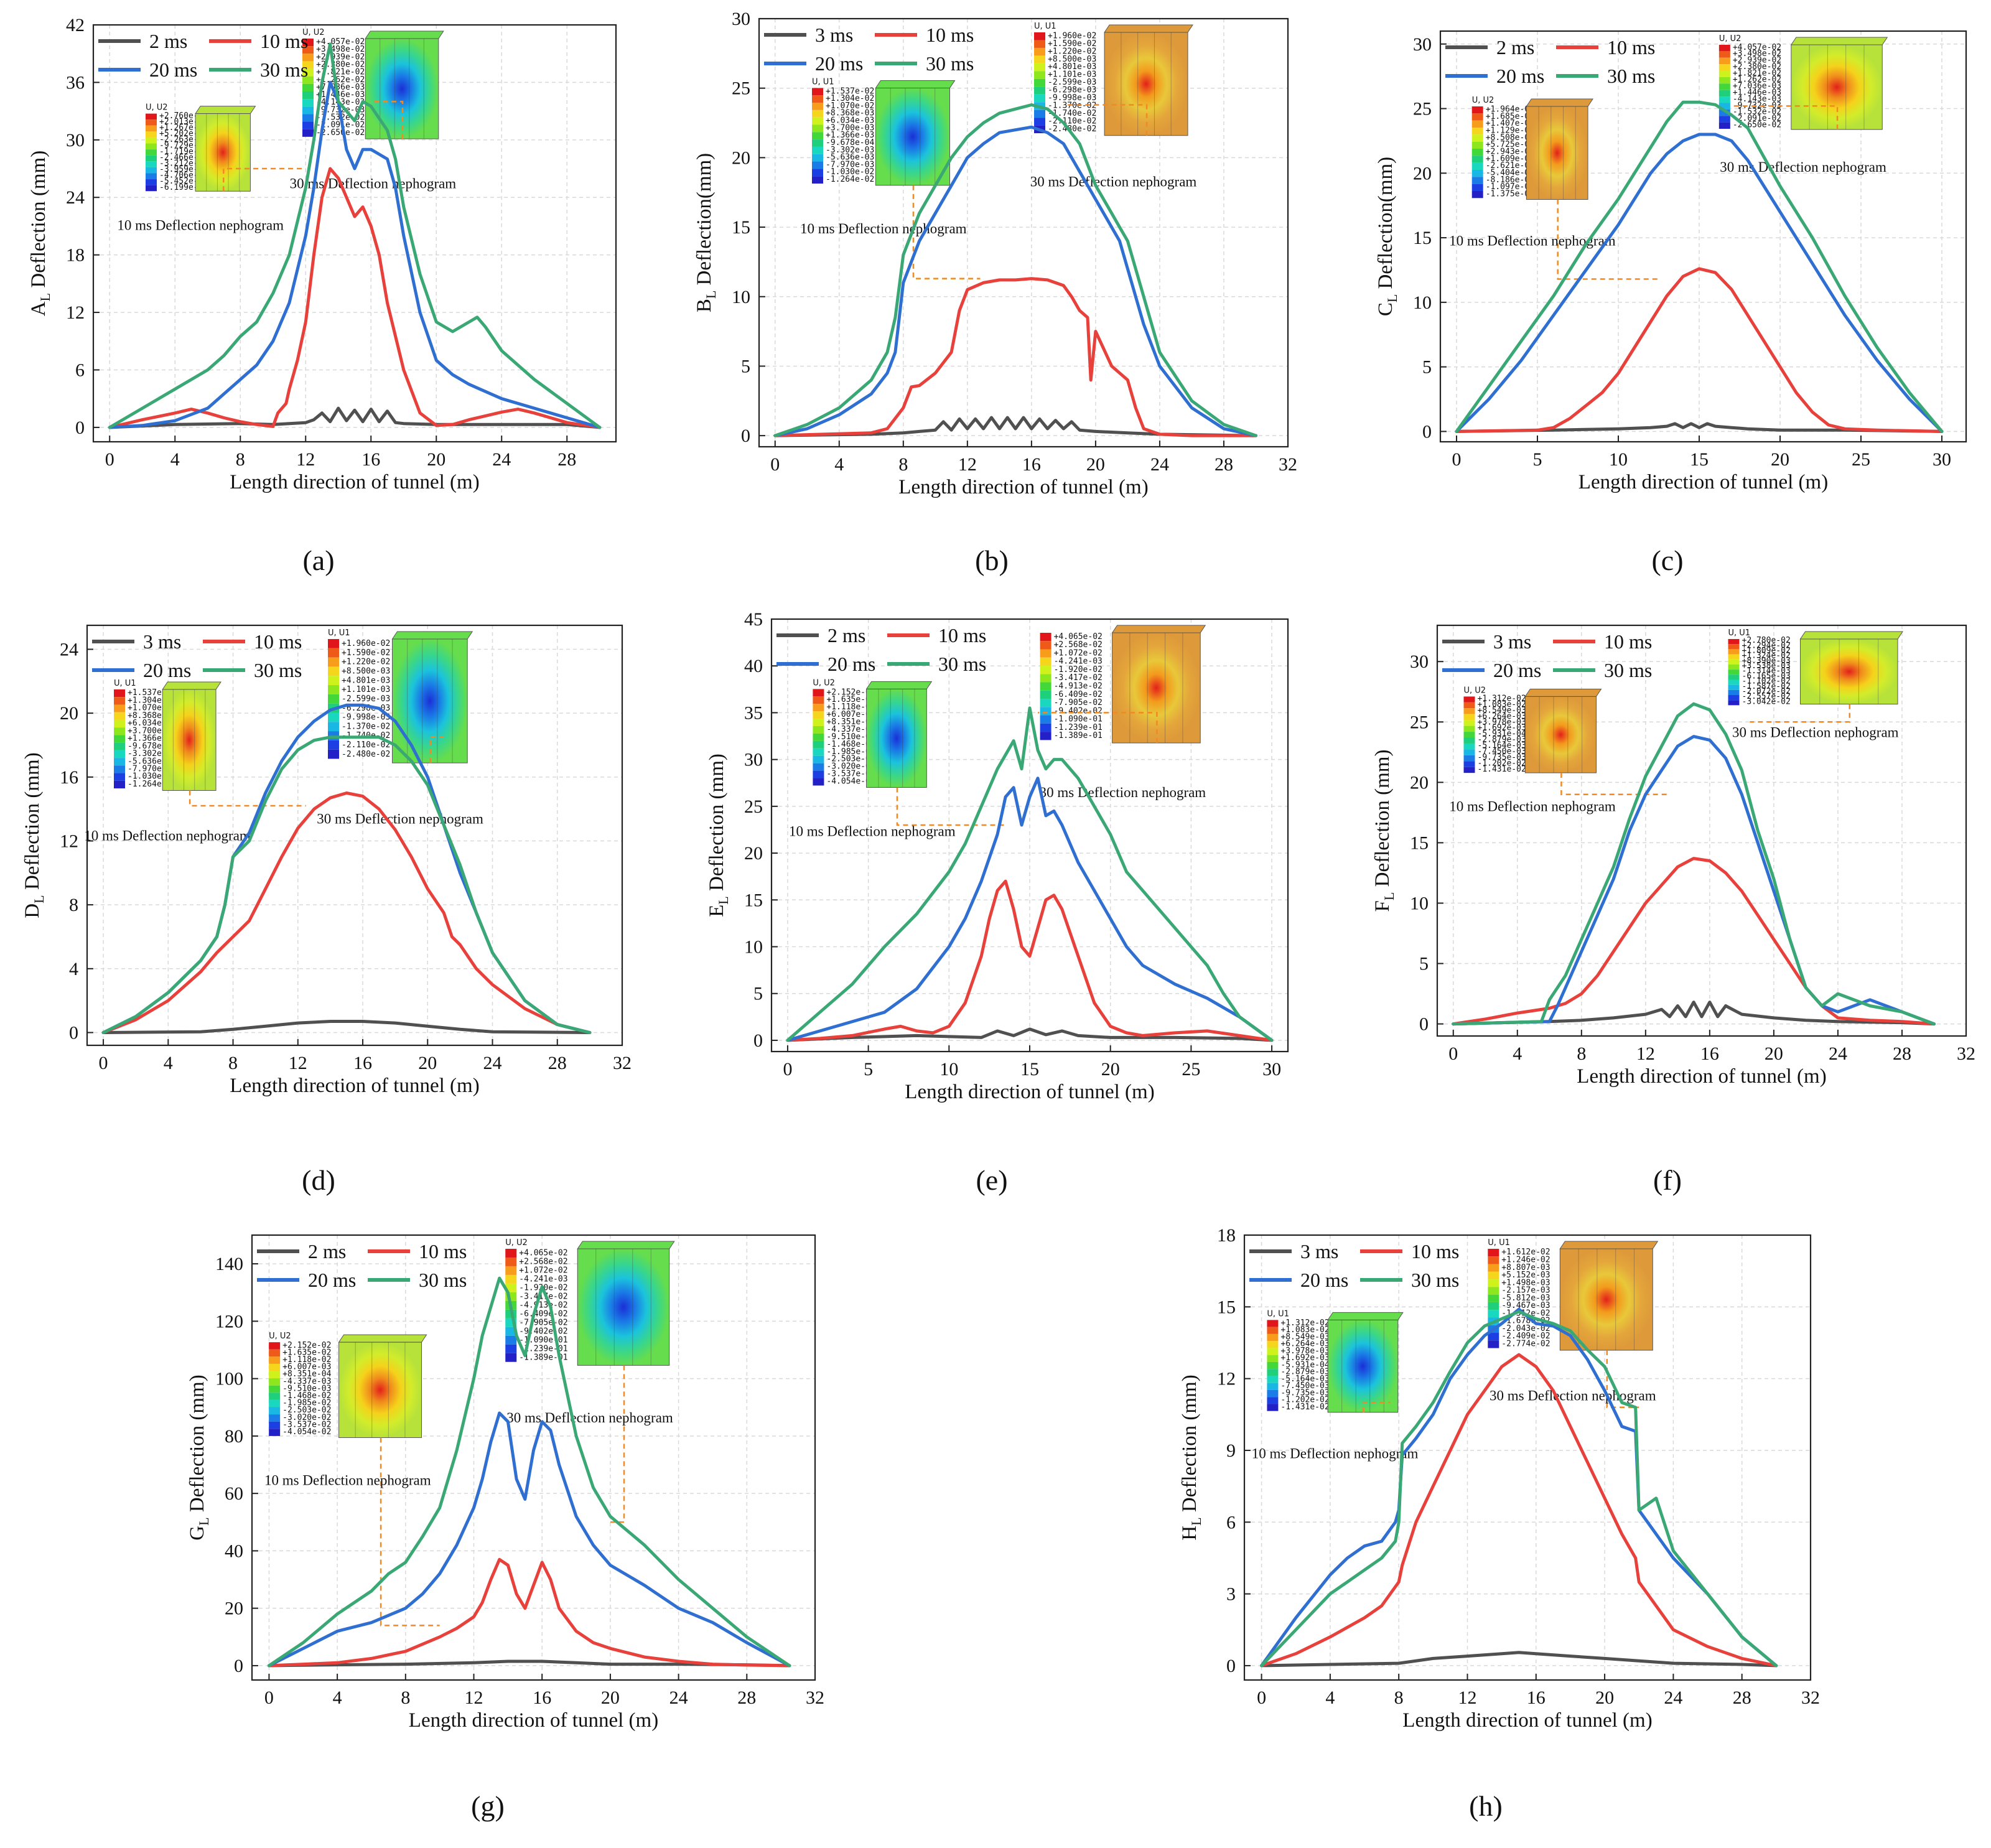 The image size is (1991, 1848). Describe the element at coordinates (306, 1382) in the screenshot. I see `nephogram-colorbar-label: -4.337e-03` at that location.